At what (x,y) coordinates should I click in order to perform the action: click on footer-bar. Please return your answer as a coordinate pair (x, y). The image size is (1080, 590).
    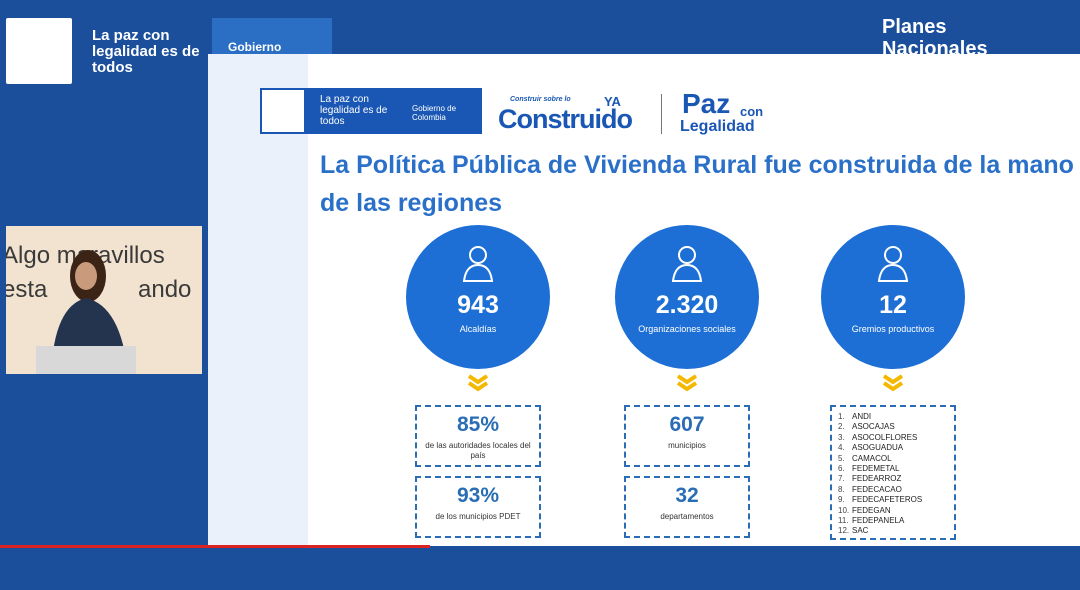
    Looking at the image, I should click on (540, 569).